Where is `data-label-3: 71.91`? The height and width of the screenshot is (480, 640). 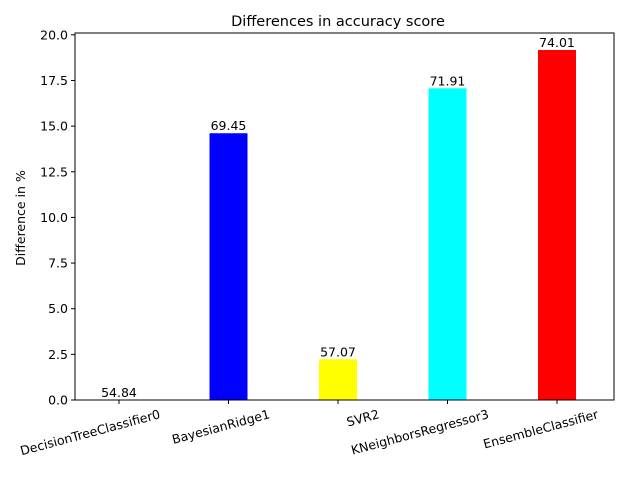 data-label-3: 71.91 is located at coordinates (448, 80).